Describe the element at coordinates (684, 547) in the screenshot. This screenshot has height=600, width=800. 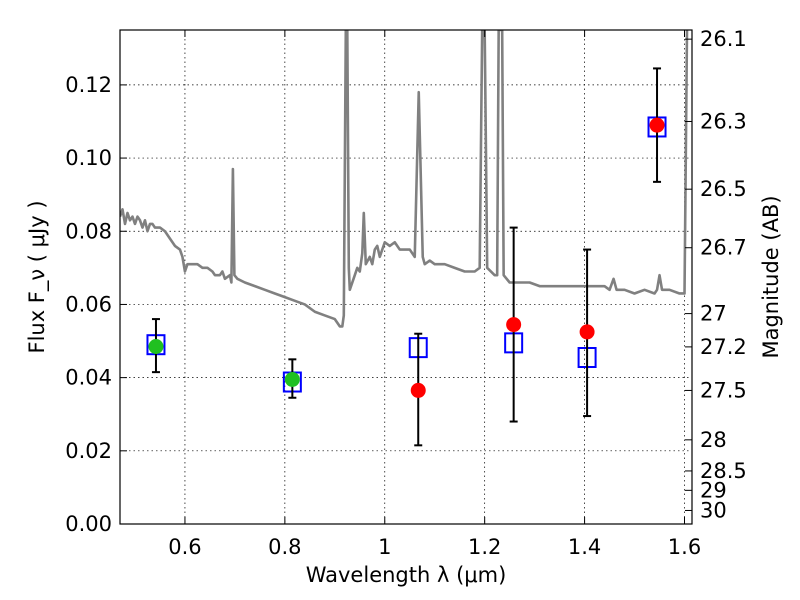
I see `x-tick-label: 1.6` at that location.